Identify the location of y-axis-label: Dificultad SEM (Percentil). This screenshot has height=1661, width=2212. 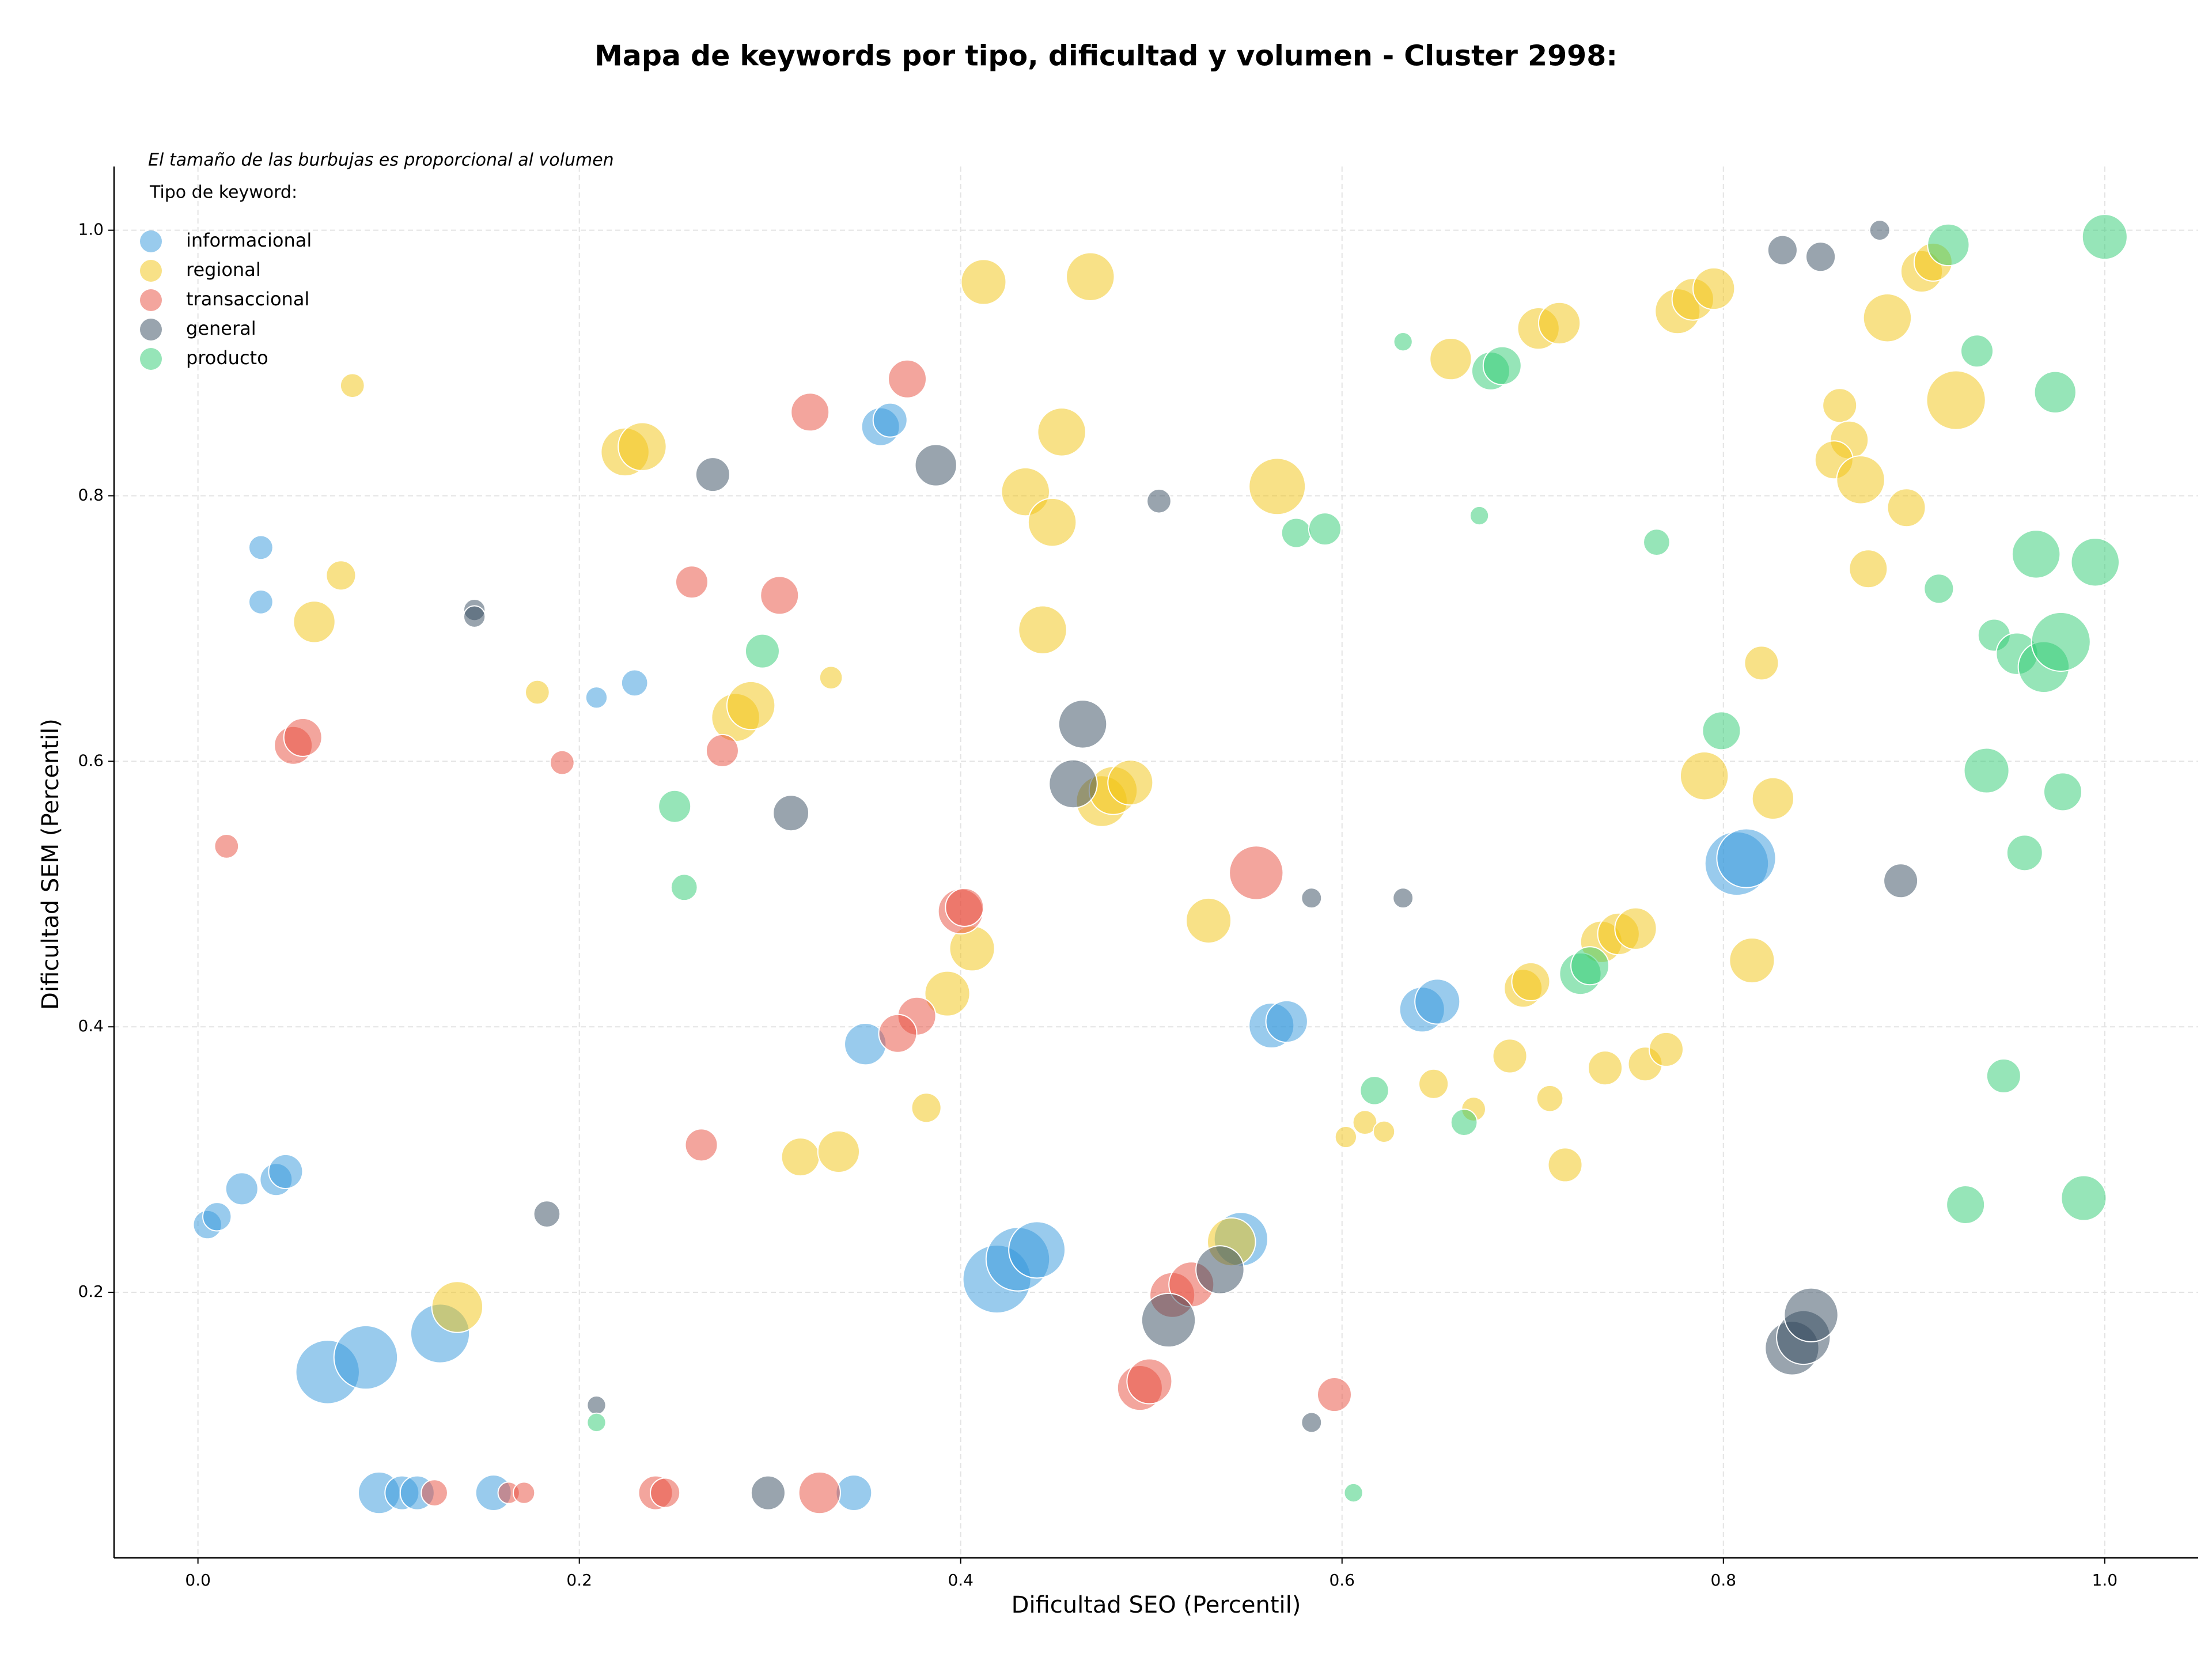
(50, 864).